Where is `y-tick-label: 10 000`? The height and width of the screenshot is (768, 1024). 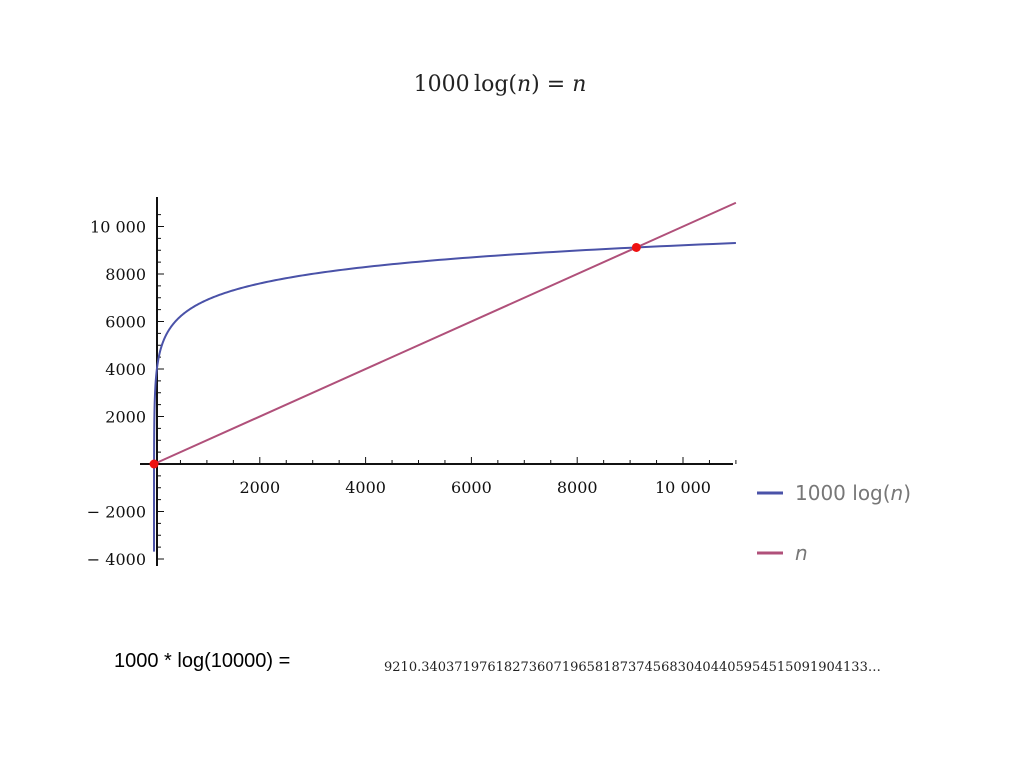
y-tick-label: 10 000 is located at coordinates (118, 227).